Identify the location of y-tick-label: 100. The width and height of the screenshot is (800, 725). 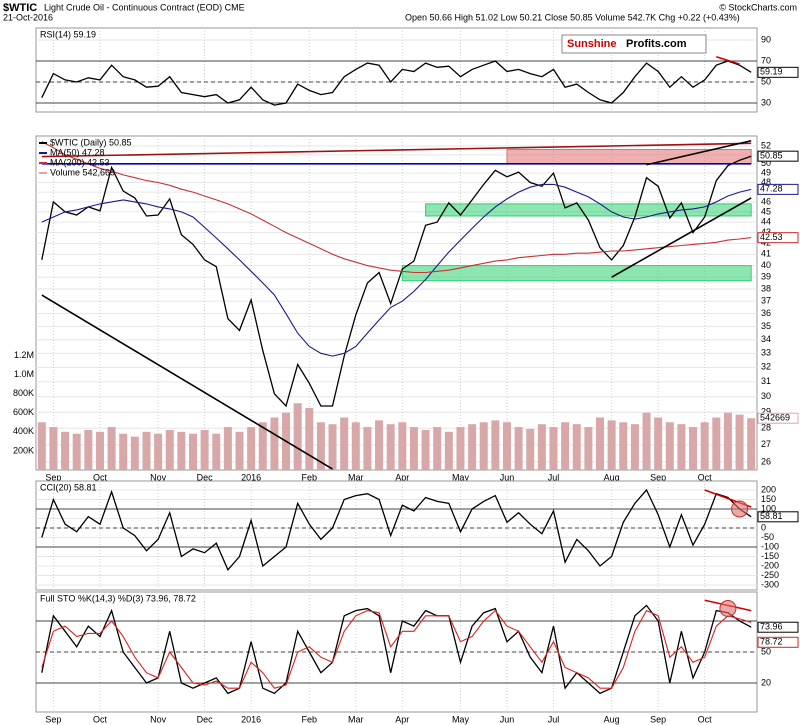
(768, 508).